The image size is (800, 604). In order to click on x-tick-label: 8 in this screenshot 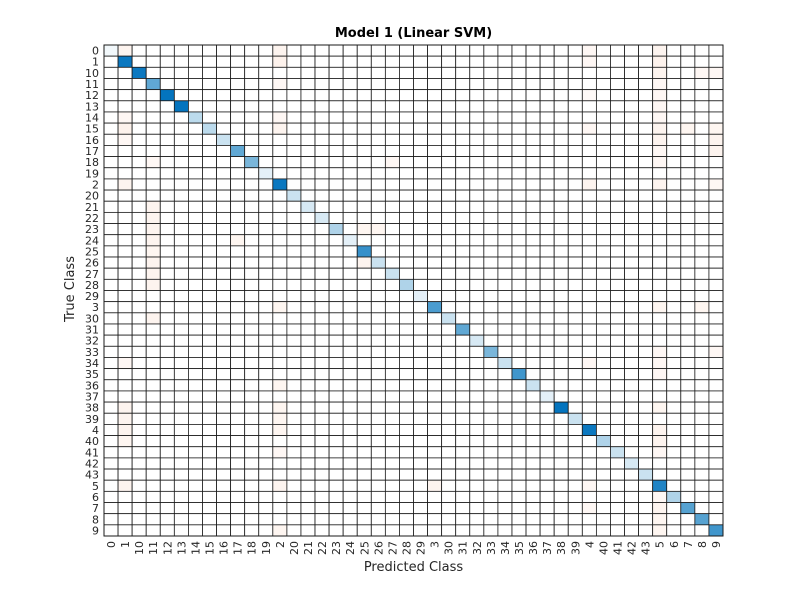, I will do `click(702, 544)`.